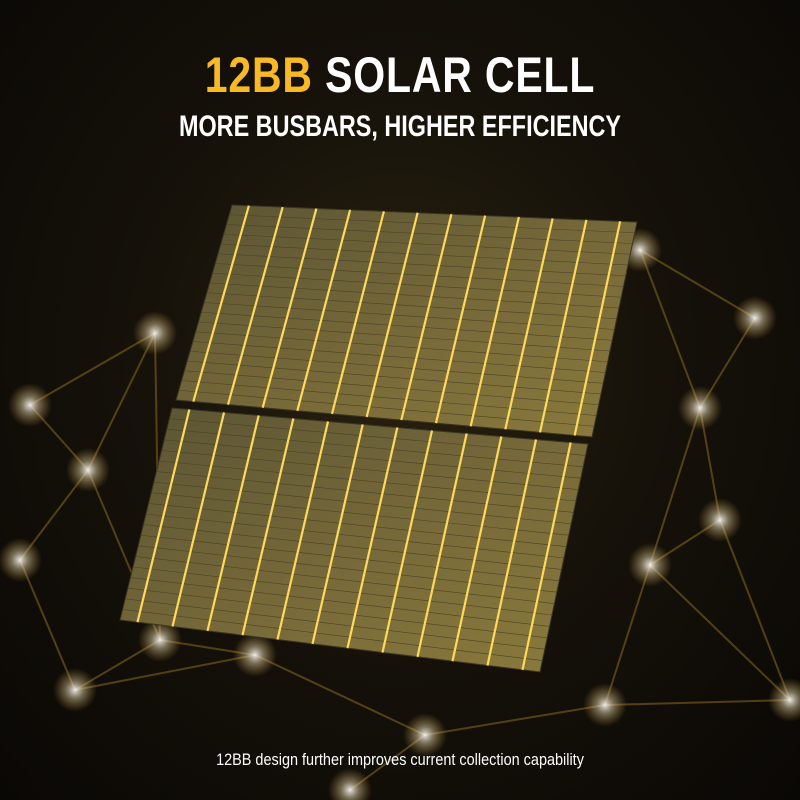  I want to click on headline-accent: 12BB, so click(258, 75).